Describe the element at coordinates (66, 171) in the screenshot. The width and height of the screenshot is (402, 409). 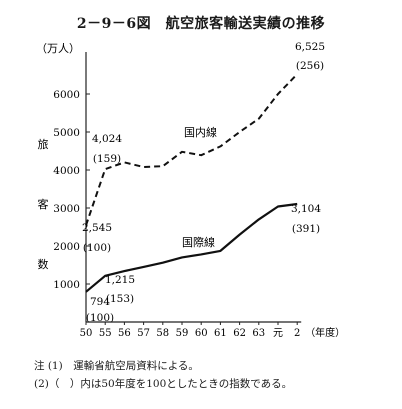
I see `y-tick-label: 4000` at that location.